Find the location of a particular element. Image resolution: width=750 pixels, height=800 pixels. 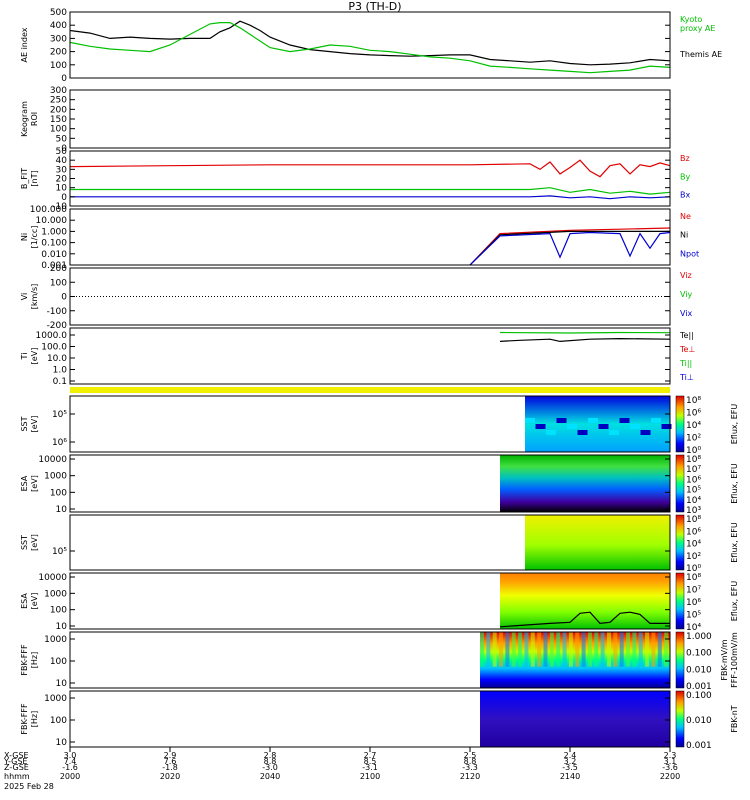

colorbar-tick-label: 10⁰ is located at coordinates (693, 569).